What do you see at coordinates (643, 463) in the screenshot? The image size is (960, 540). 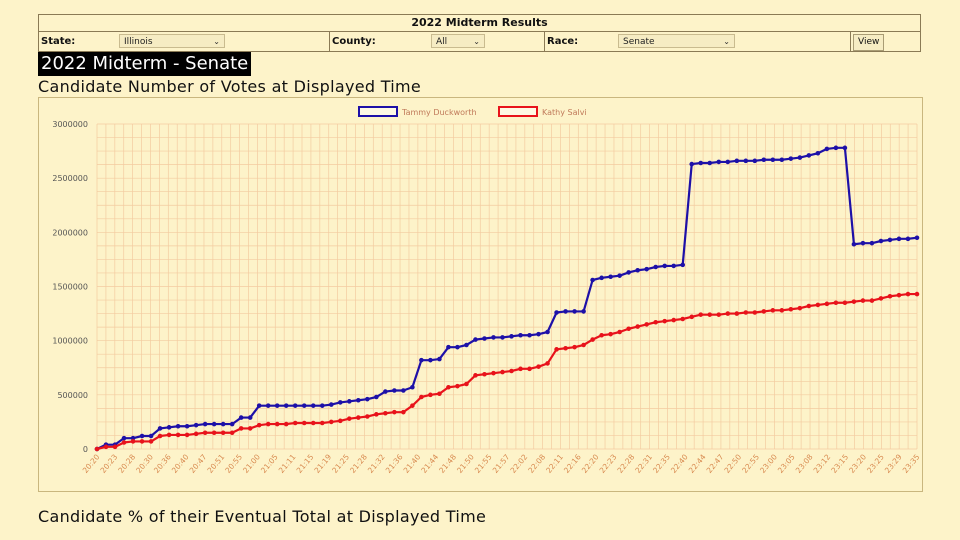 I see `x-tick-label: 22:31` at bounding box center [643, 463].